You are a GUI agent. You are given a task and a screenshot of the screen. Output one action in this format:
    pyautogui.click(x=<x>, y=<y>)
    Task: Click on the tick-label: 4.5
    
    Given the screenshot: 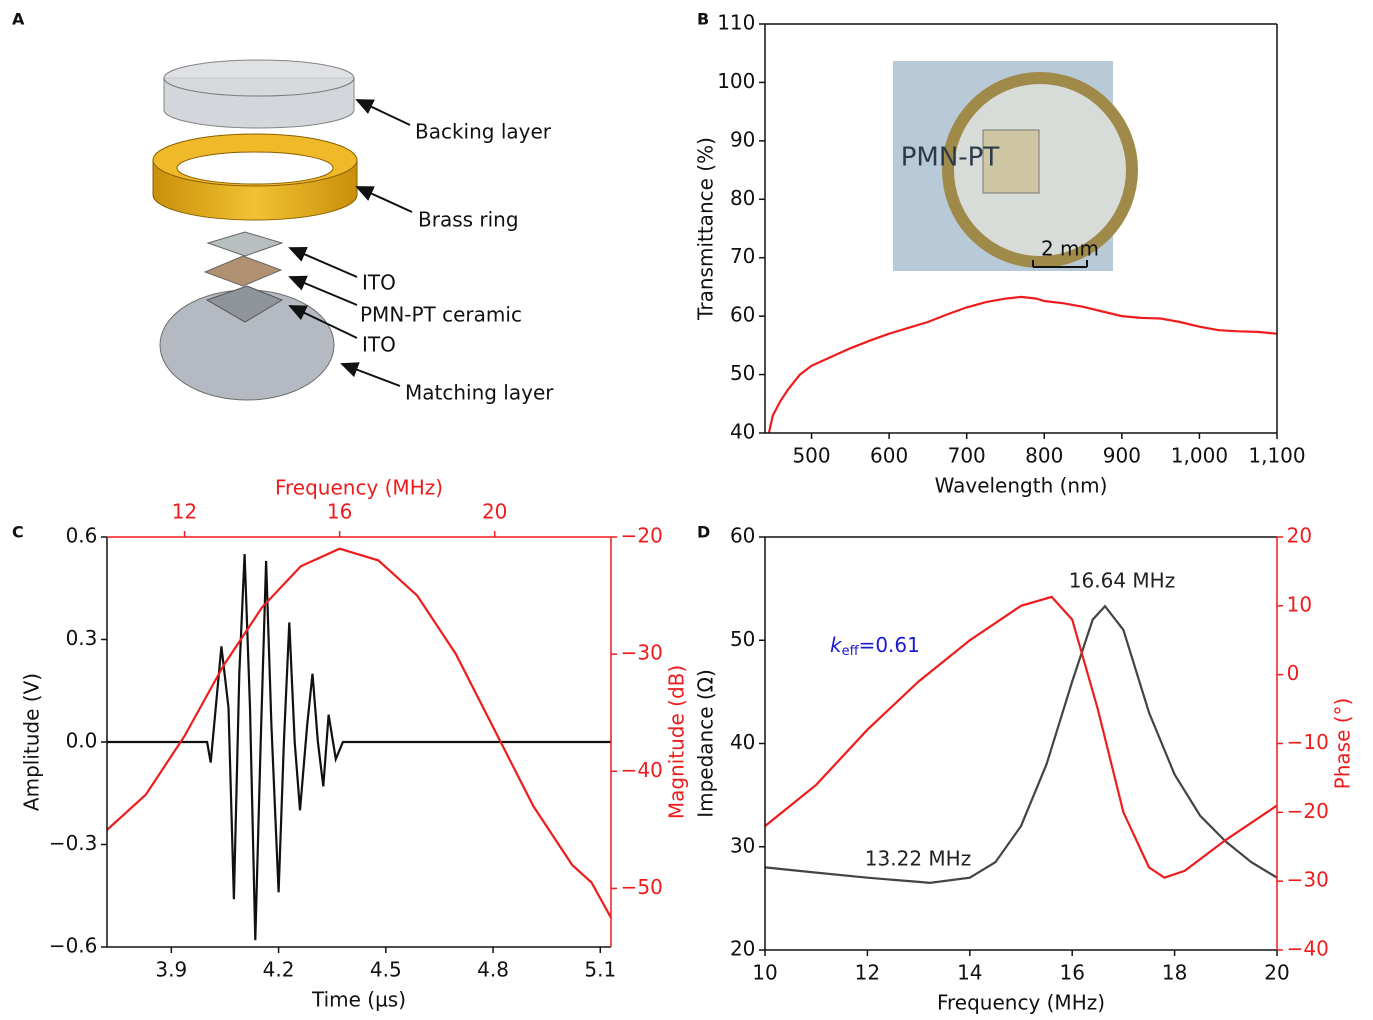 What is the action you would take?
    pyautogui.click(x=386, y=970)
    